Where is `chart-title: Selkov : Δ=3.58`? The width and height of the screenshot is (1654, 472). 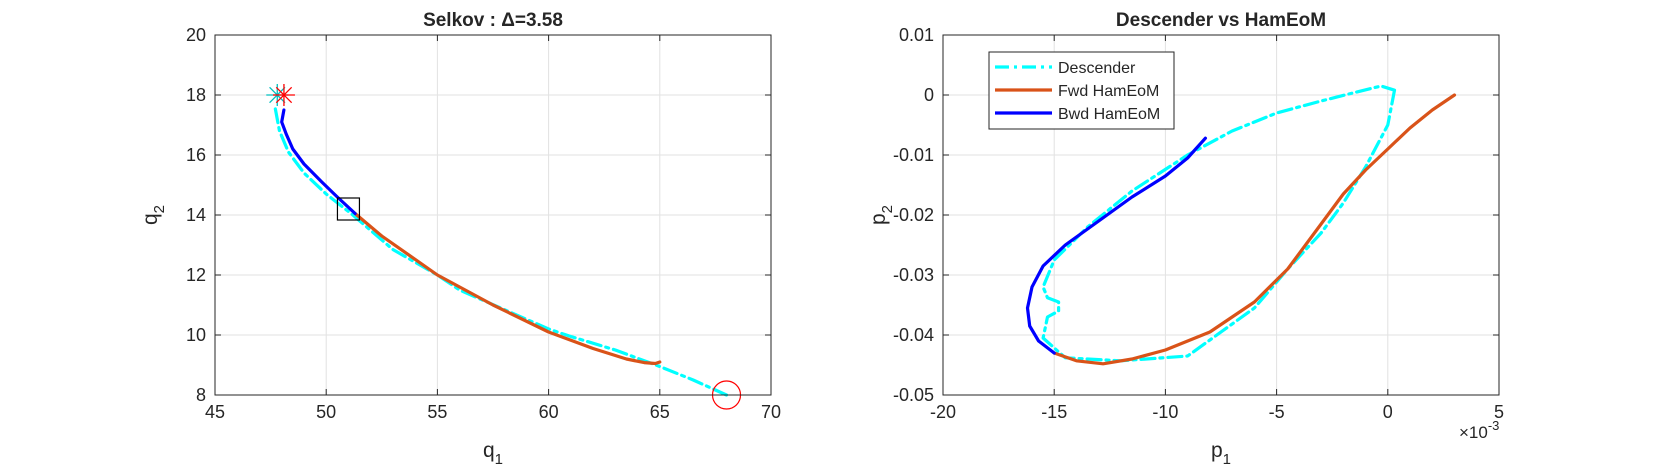
chart-title: Selkov : Δ=3.58 is located at coordinates (493, 20).